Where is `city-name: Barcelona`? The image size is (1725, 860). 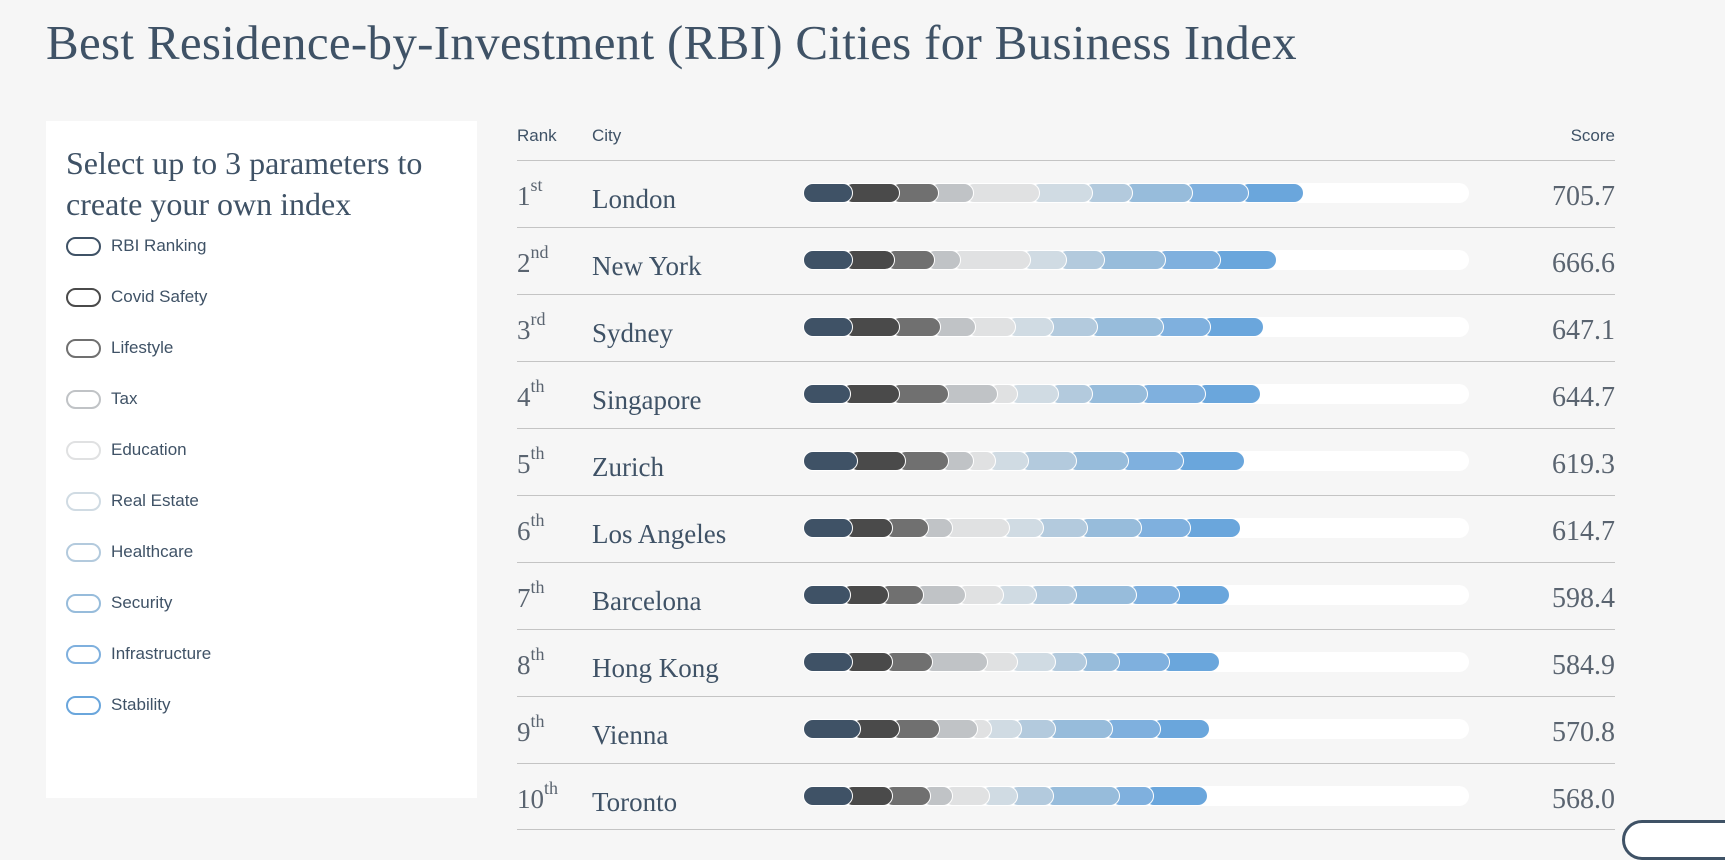
city-name: Barcelona is located at coordinates (647, 601).